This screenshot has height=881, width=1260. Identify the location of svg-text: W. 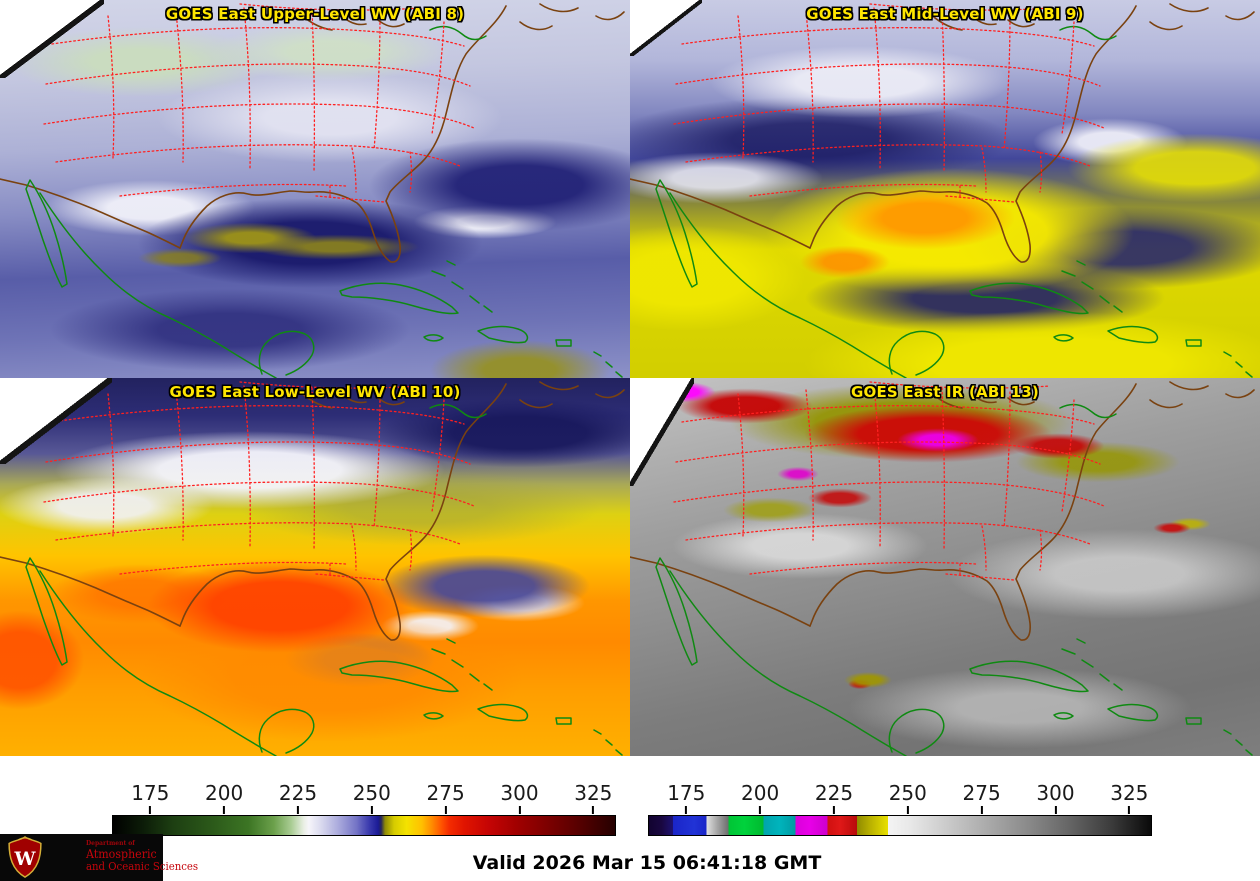
(25, 859).